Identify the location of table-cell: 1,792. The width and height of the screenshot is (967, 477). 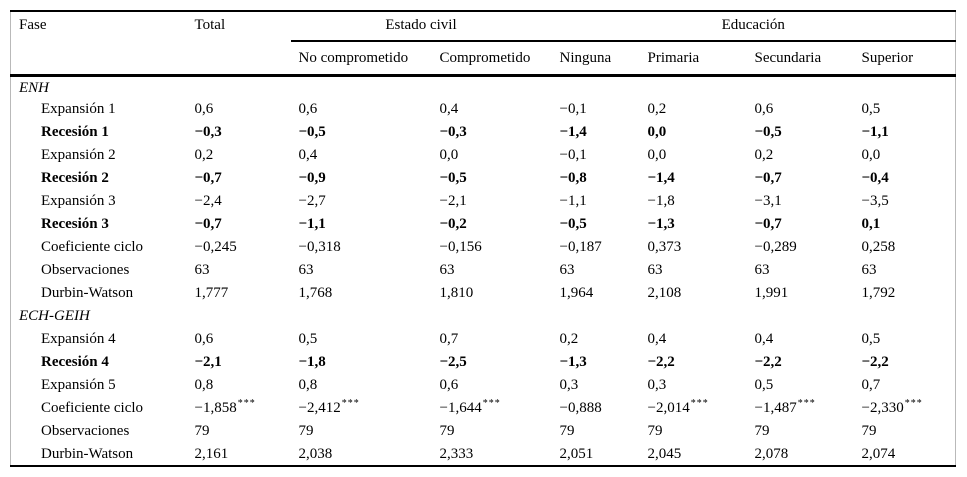
(878, 293).